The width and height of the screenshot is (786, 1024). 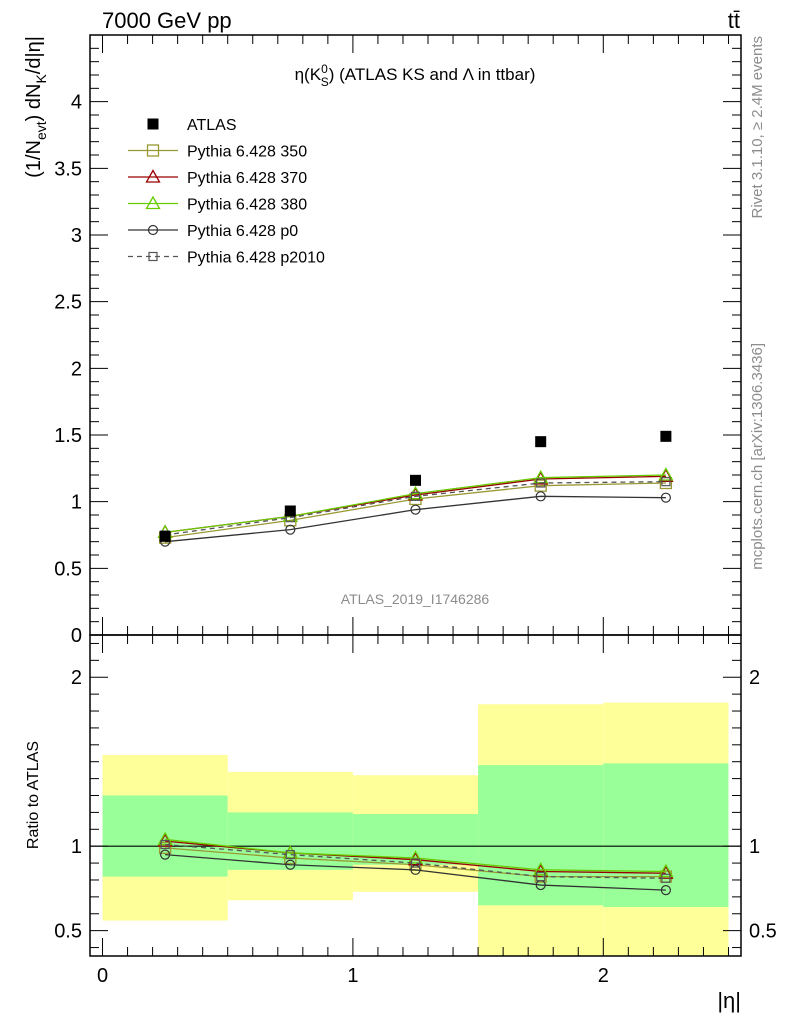 I want to click on legend-label-pythia-6-428-p0: Pythia 6.428 p0, so click(x=242, y=231).